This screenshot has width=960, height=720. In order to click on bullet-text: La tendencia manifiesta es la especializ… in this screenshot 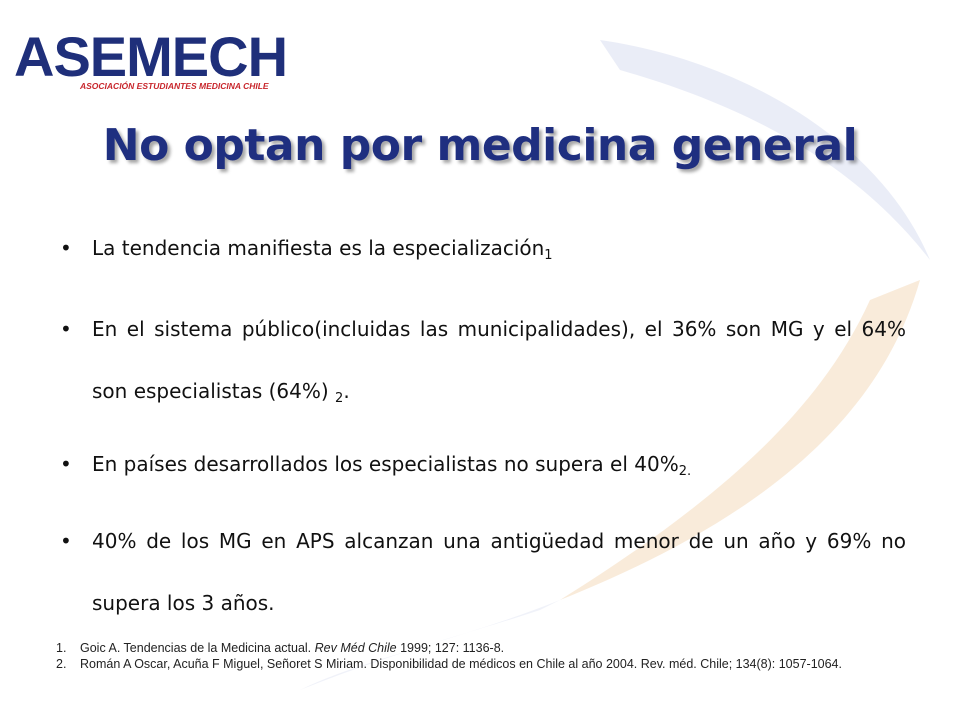, I will do `click(318, 248)`.